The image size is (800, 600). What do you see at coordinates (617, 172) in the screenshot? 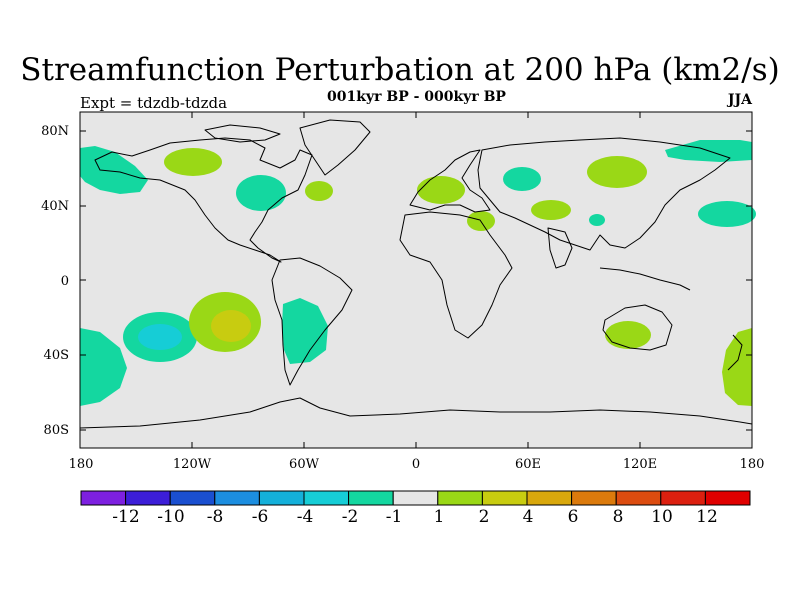
I see `anomaly-pos-siberia` at bounding box center [617, 172].